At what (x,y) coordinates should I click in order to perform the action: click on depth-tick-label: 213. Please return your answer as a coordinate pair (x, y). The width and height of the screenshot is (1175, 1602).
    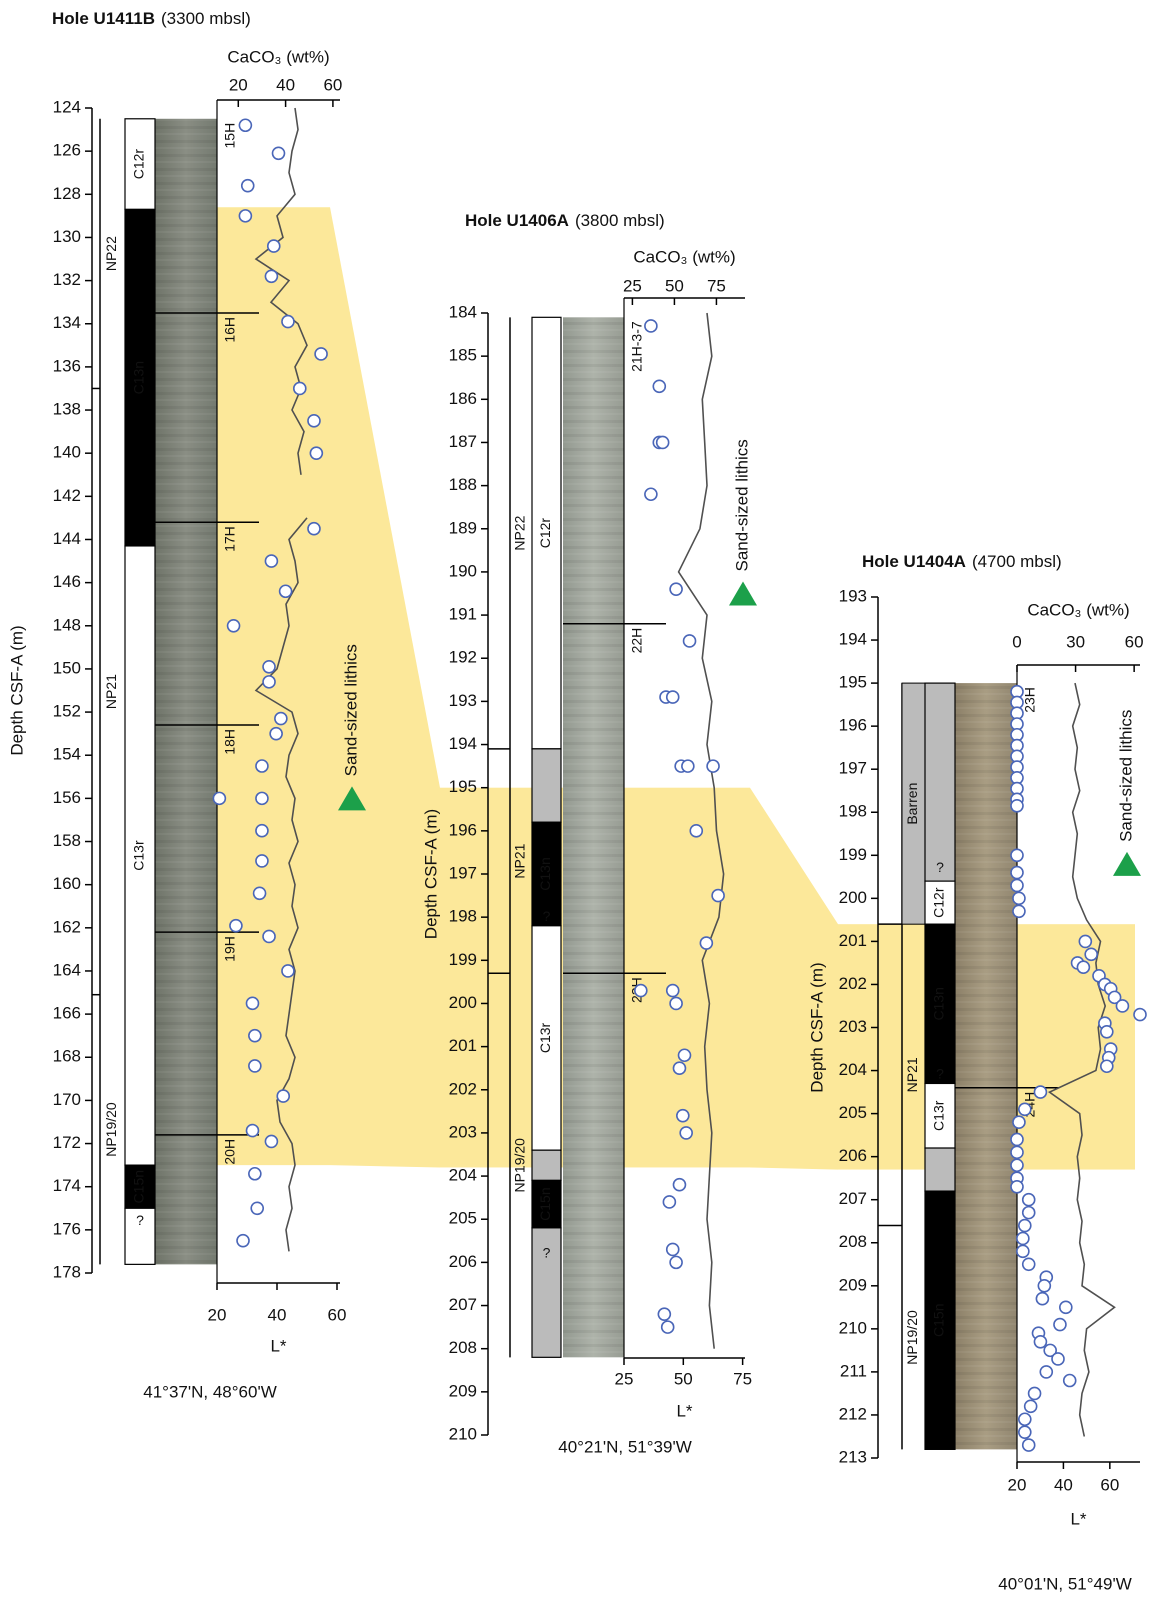
    Looking at the image, I should click on (853, 1456).